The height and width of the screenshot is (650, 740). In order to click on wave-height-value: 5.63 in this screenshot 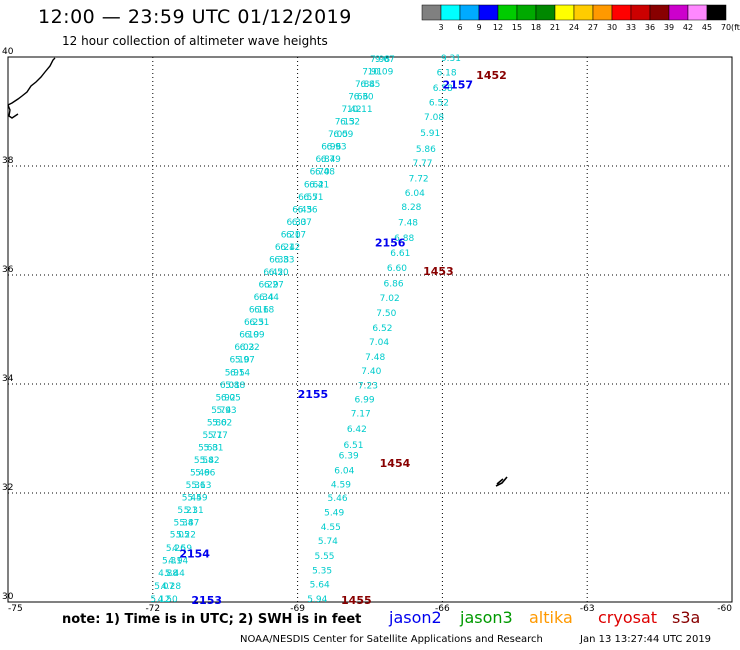, I will do `click(208, 448)`.